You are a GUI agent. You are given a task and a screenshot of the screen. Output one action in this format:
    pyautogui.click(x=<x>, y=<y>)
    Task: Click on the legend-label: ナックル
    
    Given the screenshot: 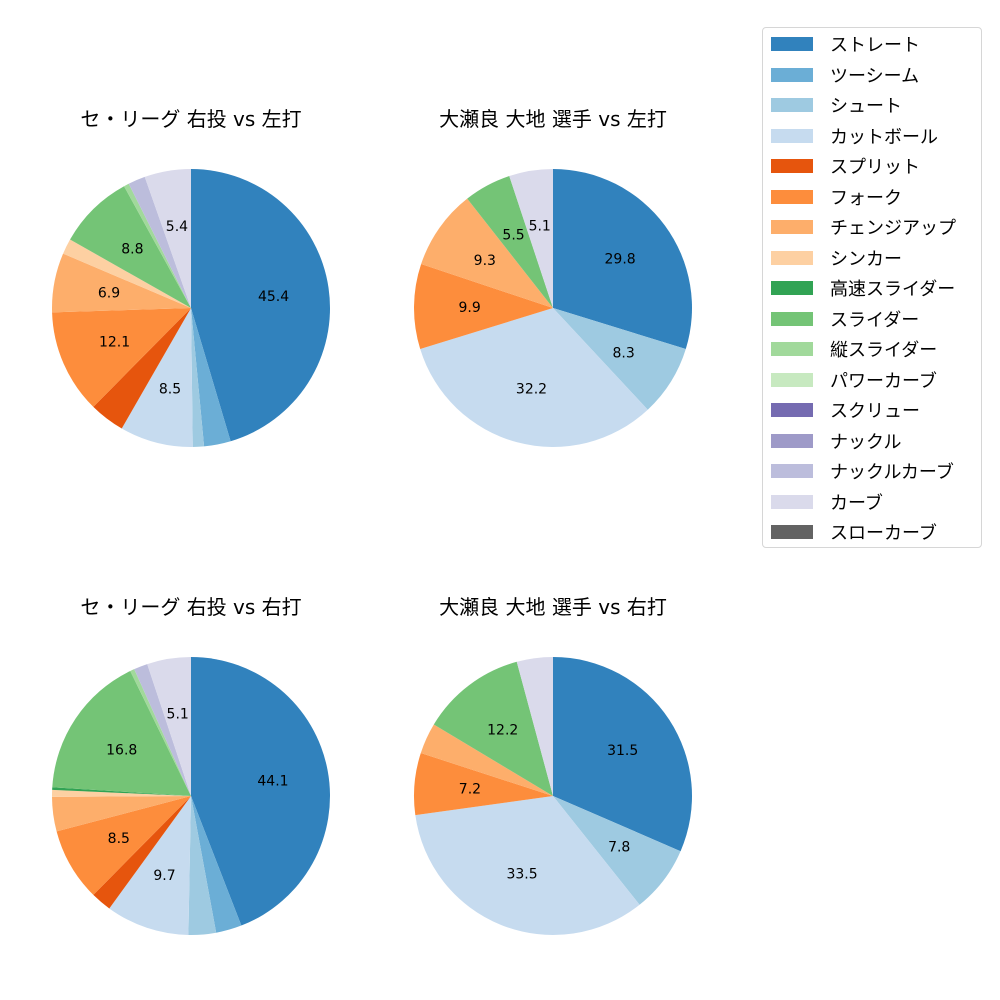 What is the action you would take?
    pyautogui.click(x=866, y=442)
    